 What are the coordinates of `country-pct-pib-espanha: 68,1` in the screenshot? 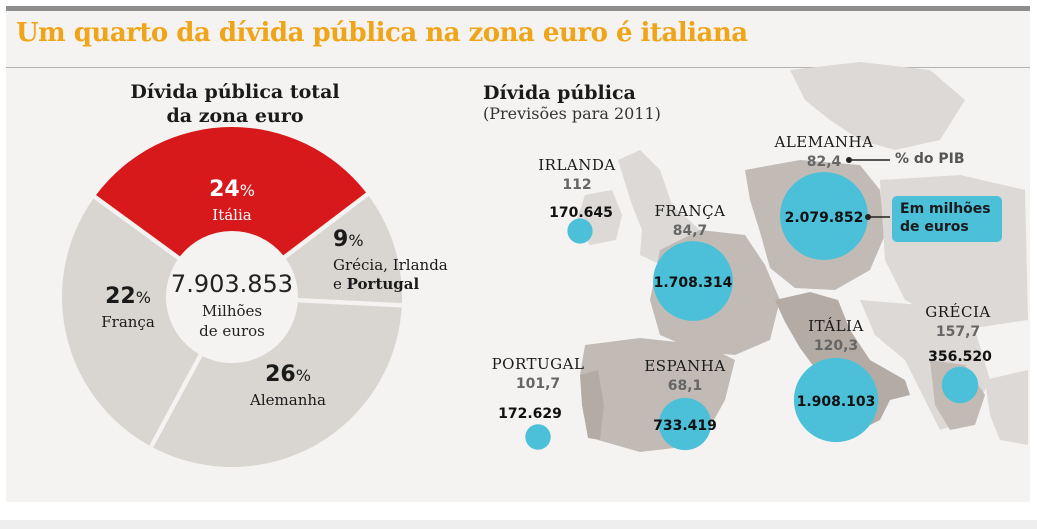 It's located at (685, 386).